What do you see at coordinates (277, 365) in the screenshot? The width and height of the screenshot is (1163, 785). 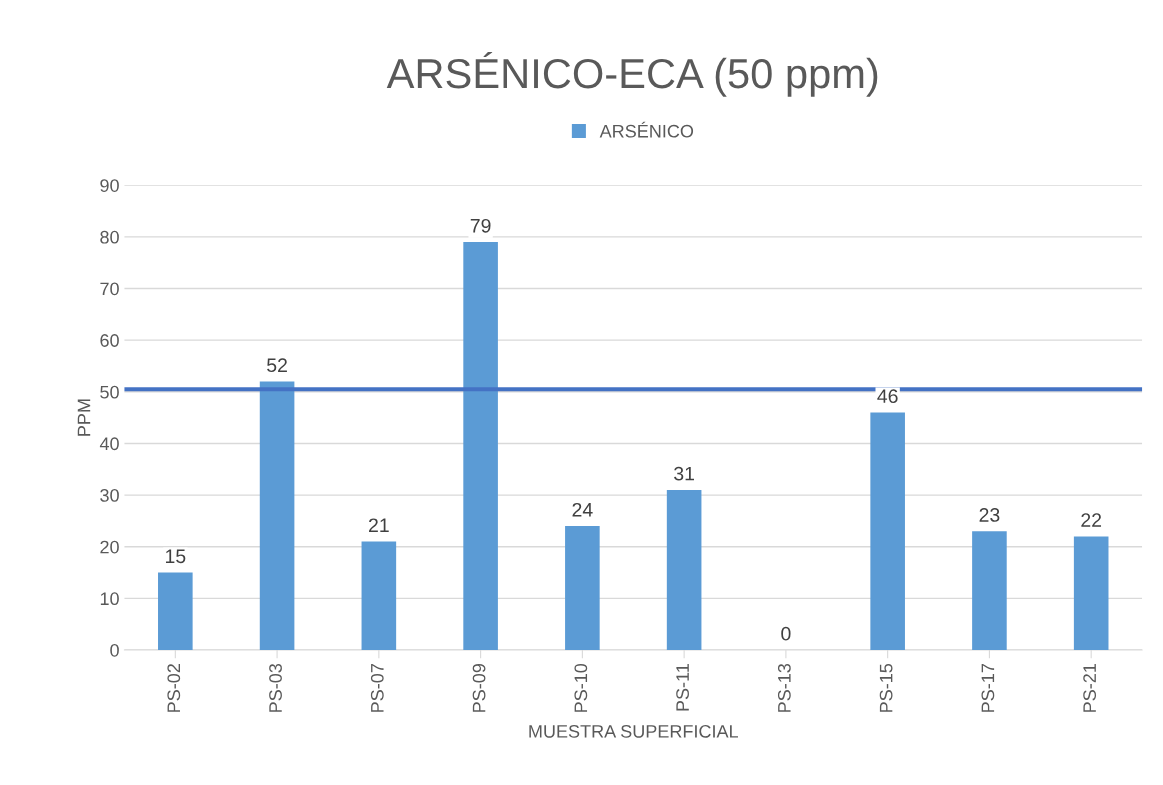 I see `data-label: 52` at bounding box center [277, 365].